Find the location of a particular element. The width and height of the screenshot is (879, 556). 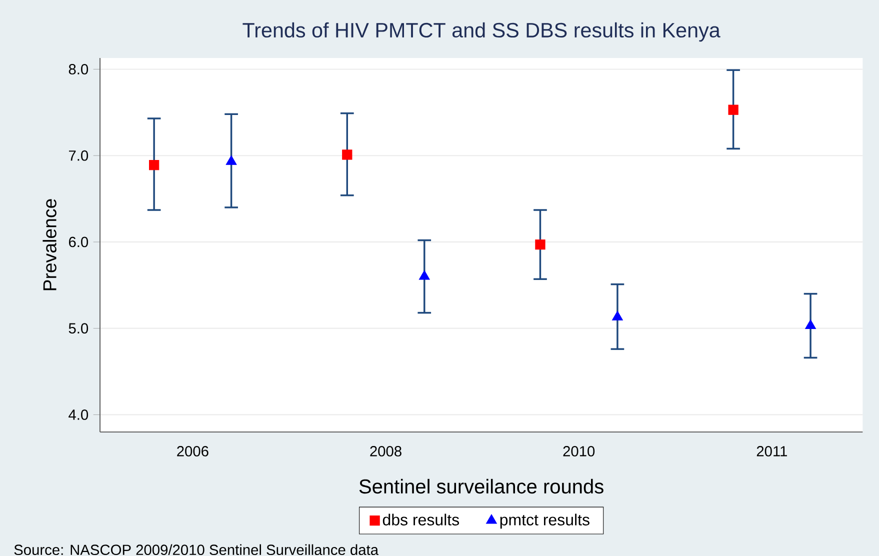

y-axis-title: Prevalence is located at coordinates (49, 244).